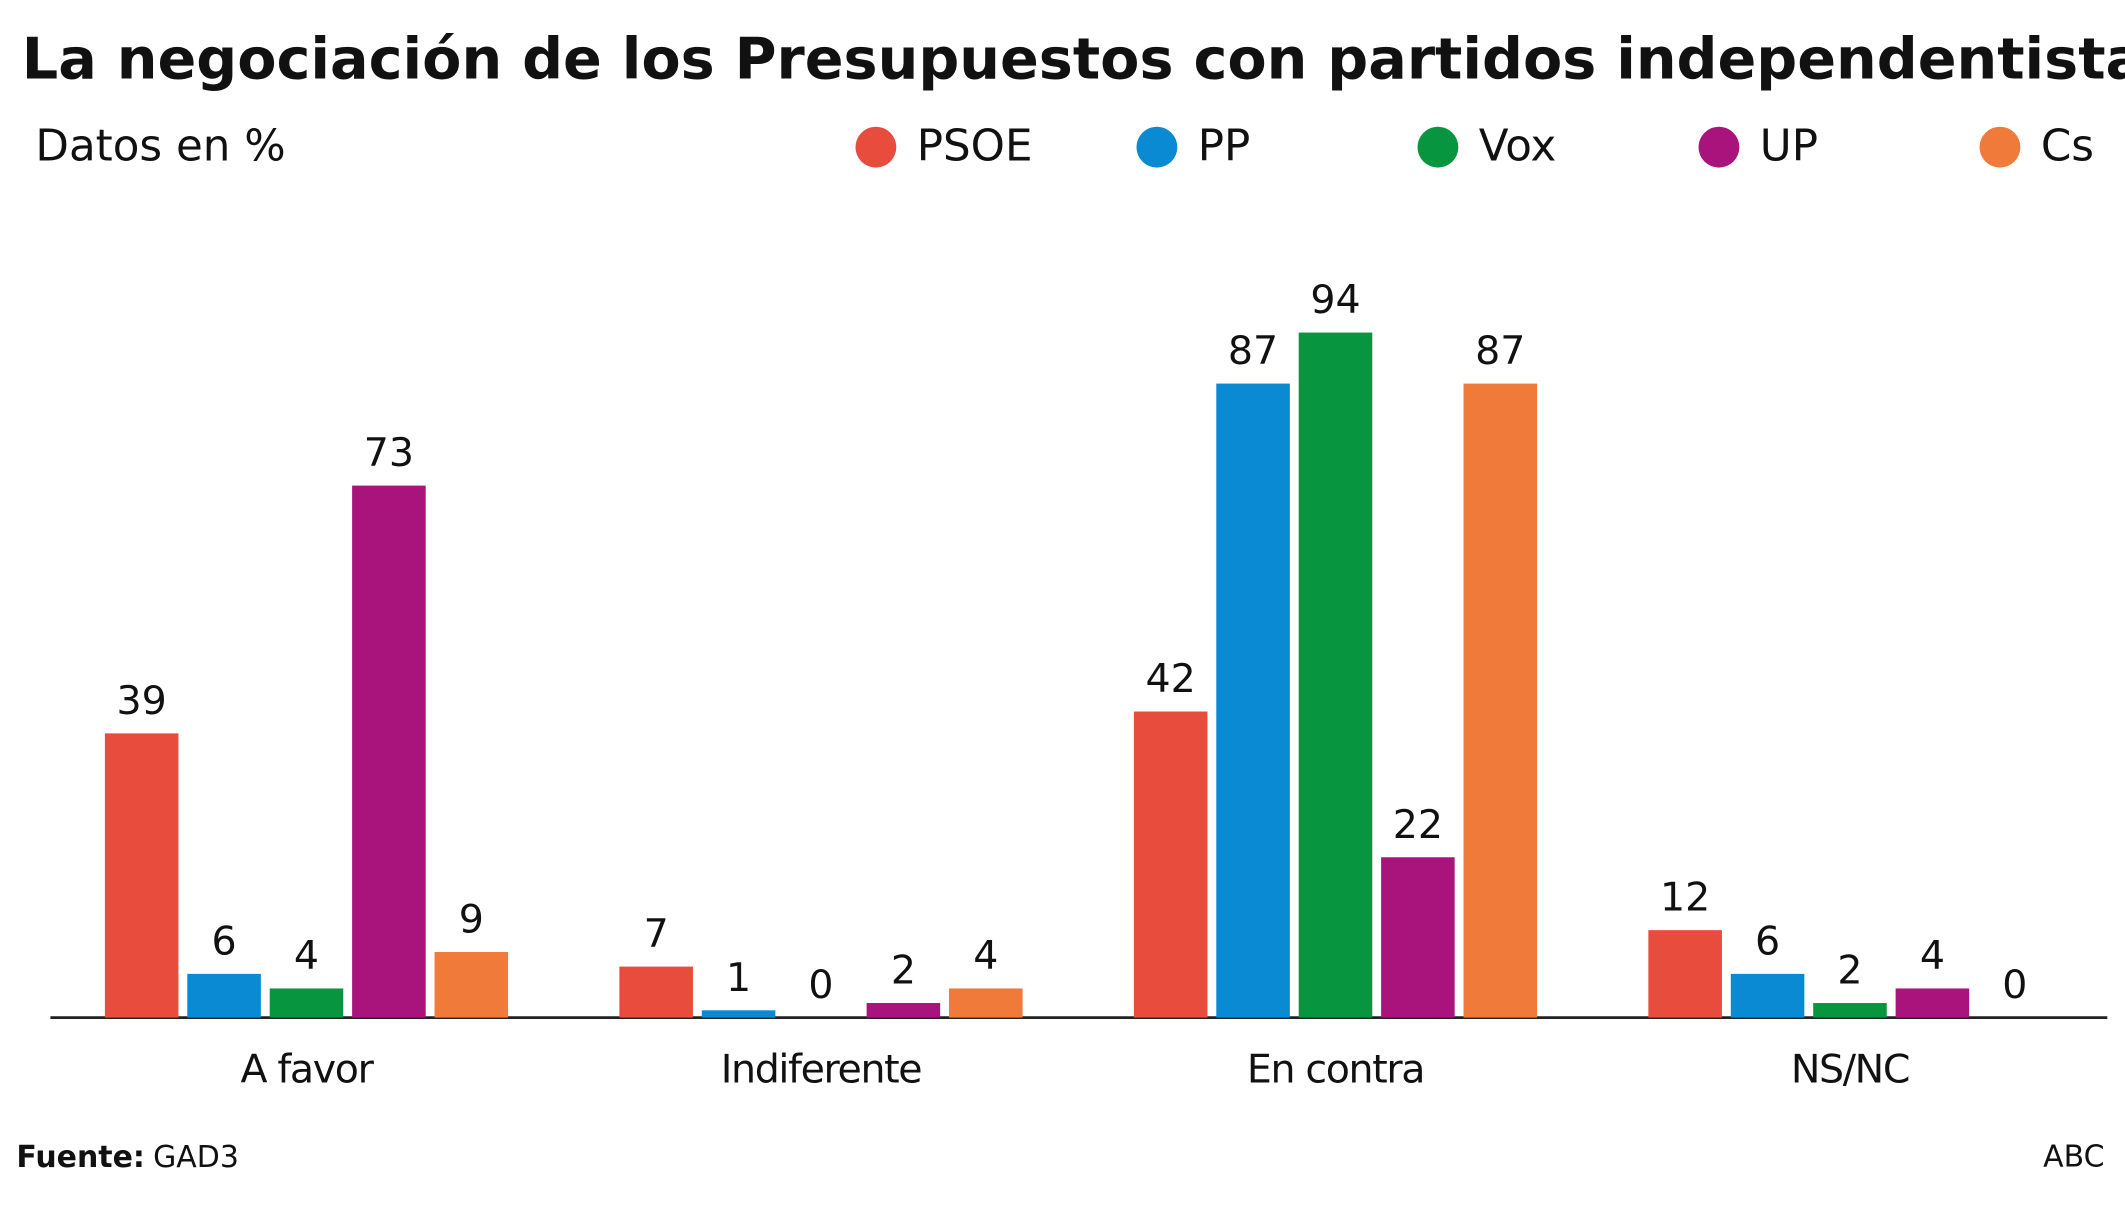  Describe the element at coordinates (389, 453) in the screenshot. I see `value-label: 73` at that location.